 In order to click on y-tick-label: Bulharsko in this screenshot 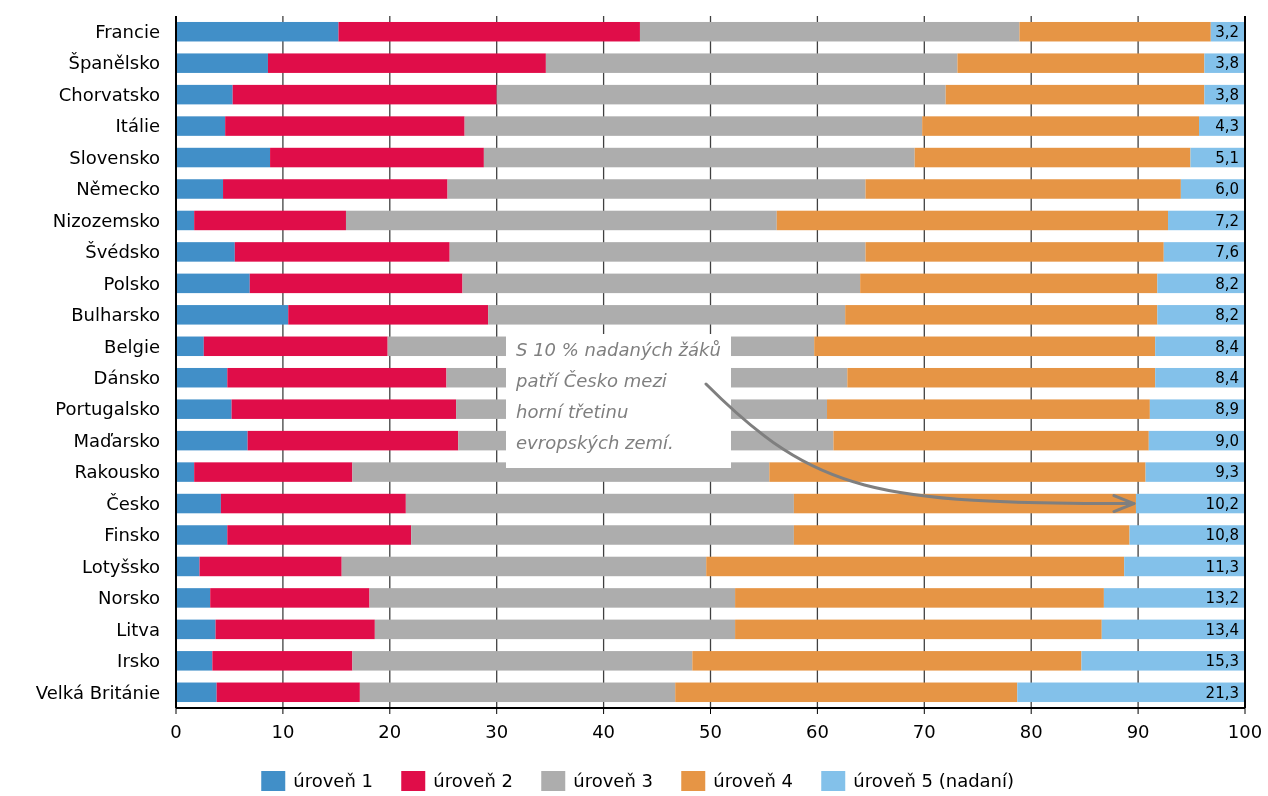, I will do `click(115, 315)`.